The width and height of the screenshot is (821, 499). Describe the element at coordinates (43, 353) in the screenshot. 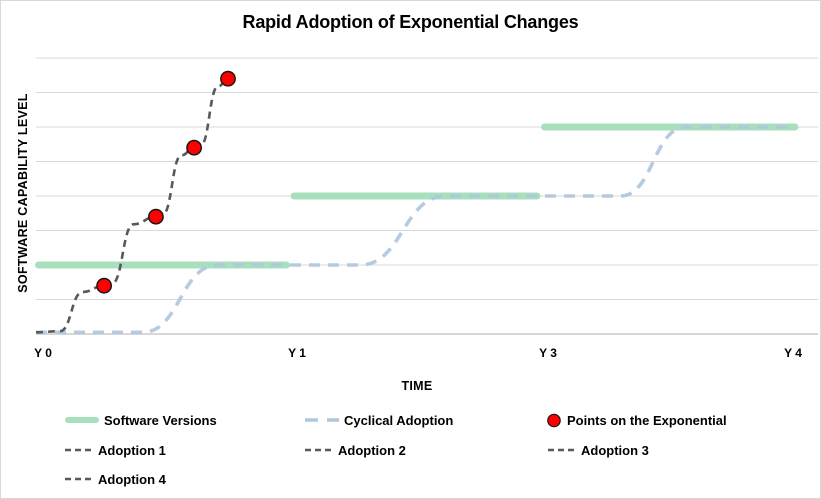

I see `x-tick-label: Y 0` at that location.